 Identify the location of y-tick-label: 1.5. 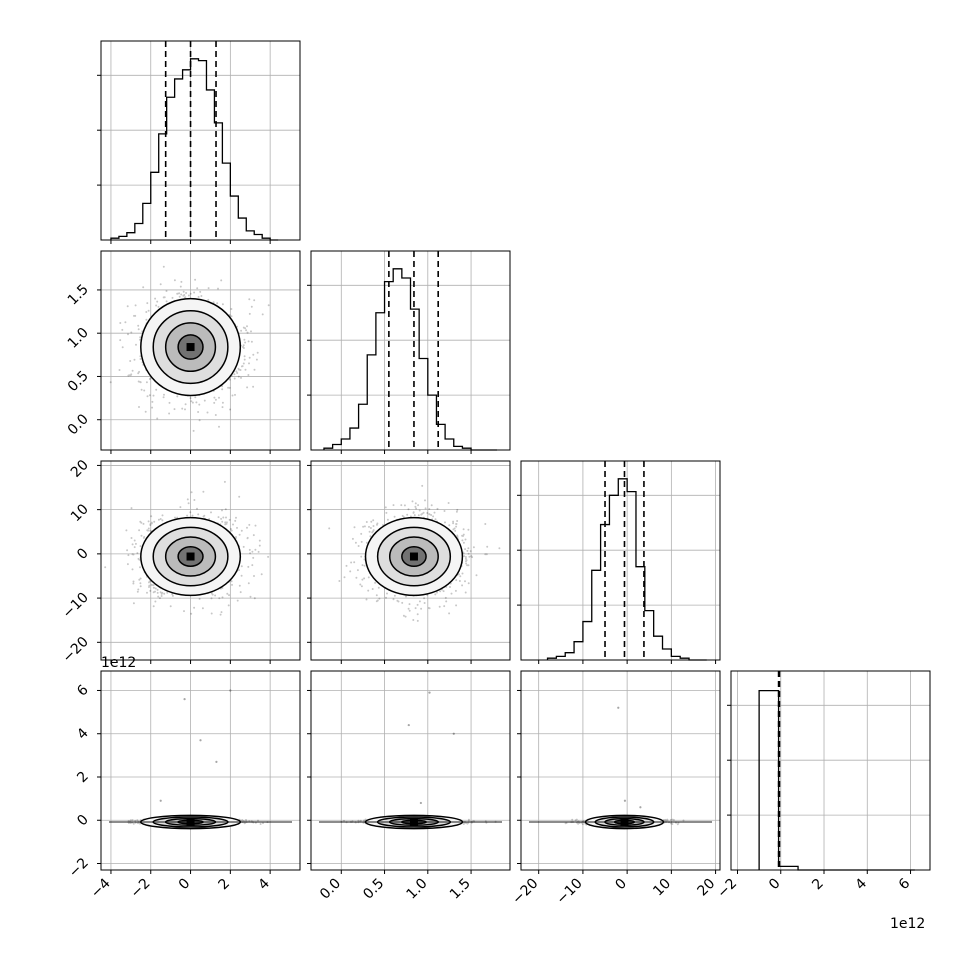
(78, 294).